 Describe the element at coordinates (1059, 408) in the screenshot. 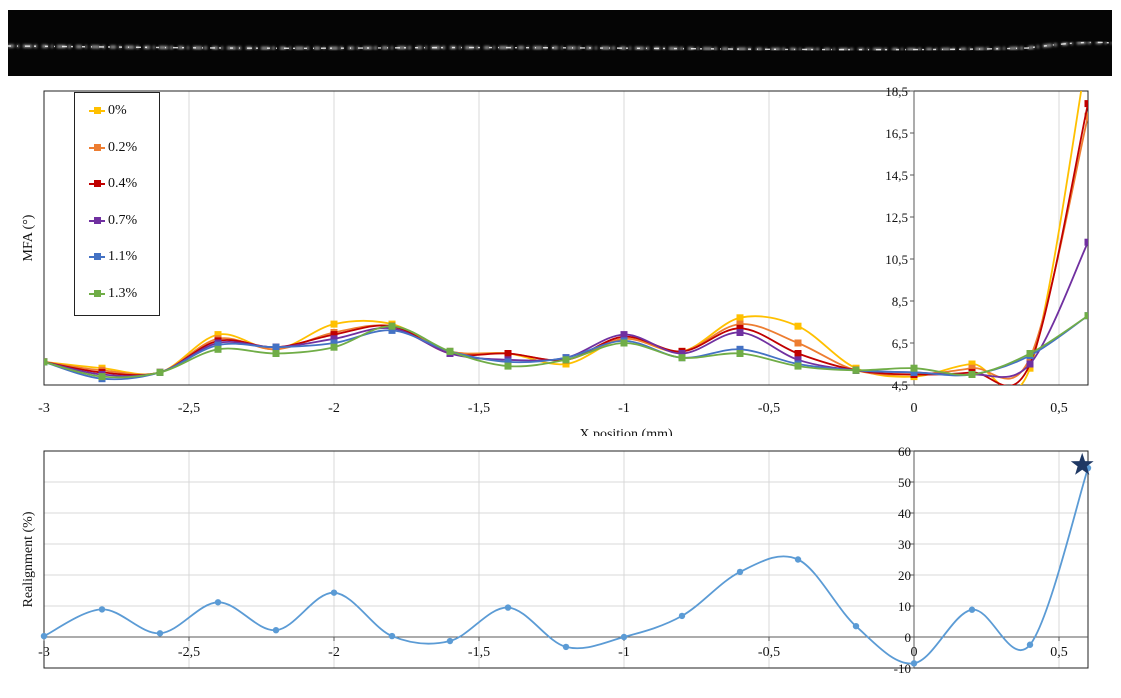

I see `mfa-x-tick-label: 0,5` at that location.